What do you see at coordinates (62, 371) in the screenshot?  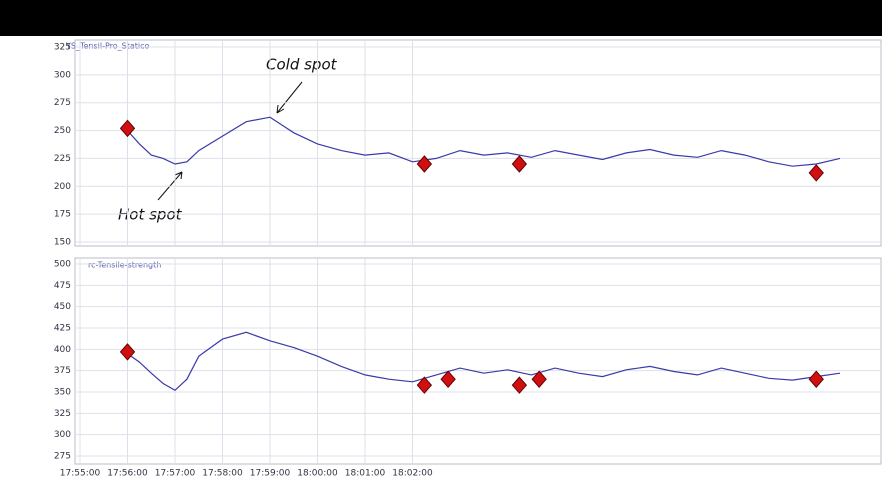 I see `y-tick-label: 375` at bounding box center [62, 371].